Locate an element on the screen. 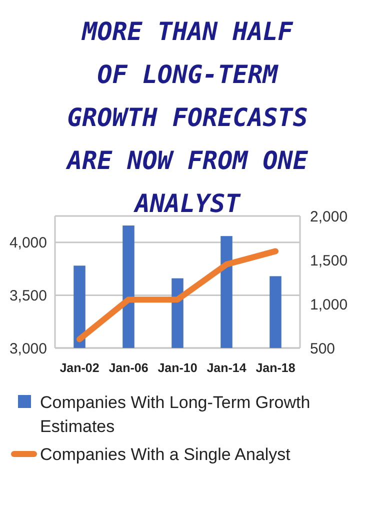 This screenshot has width=375, height=524. legend-label: Companies With Long-Term Growth Estimates is located at coordinates (175, 414).